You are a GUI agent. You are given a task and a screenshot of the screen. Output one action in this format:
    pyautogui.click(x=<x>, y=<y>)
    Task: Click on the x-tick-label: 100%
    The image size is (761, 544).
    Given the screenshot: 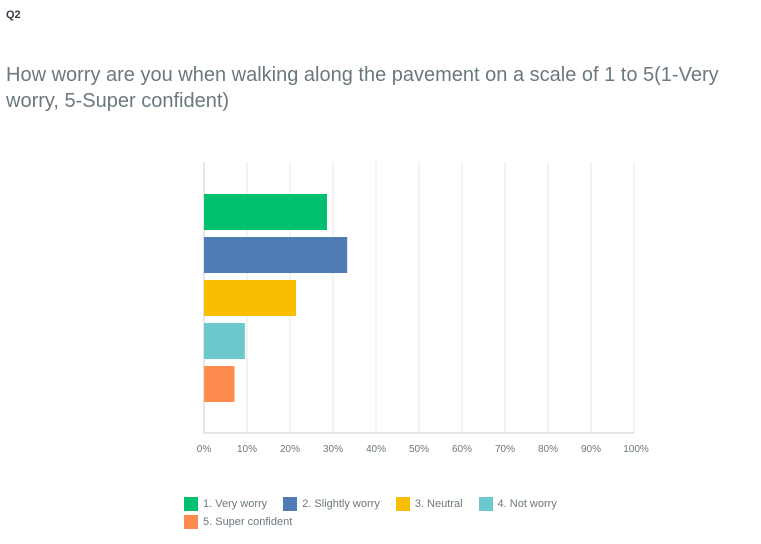 What is the action you would take?
    pyautogui.click(x=636, y=449)
    